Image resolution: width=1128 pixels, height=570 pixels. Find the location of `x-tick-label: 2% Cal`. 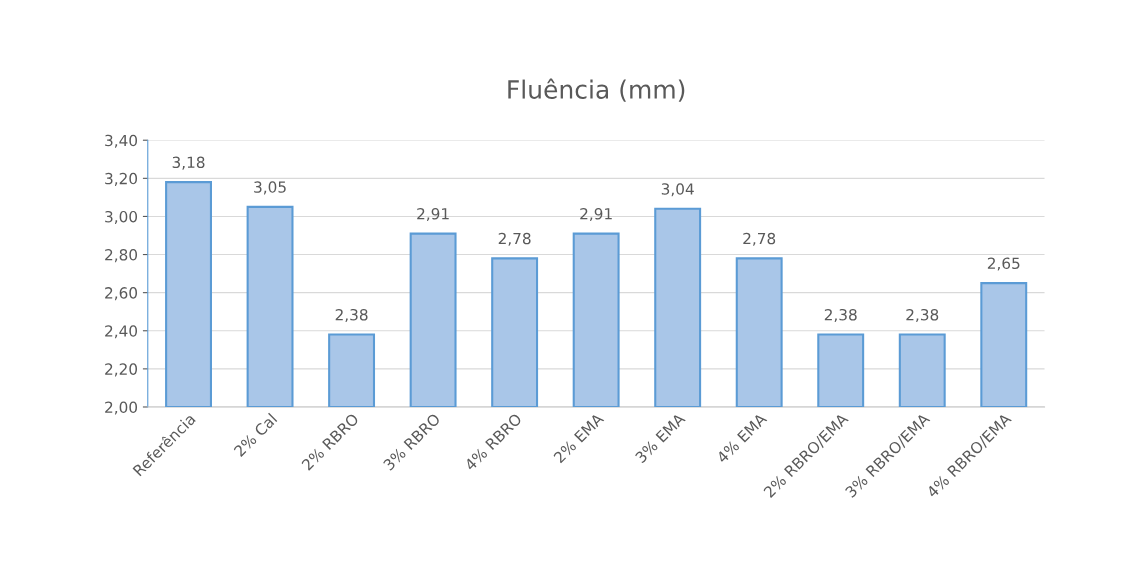

x-tick-label: 2% Cal is located at coordinates (255, 435).